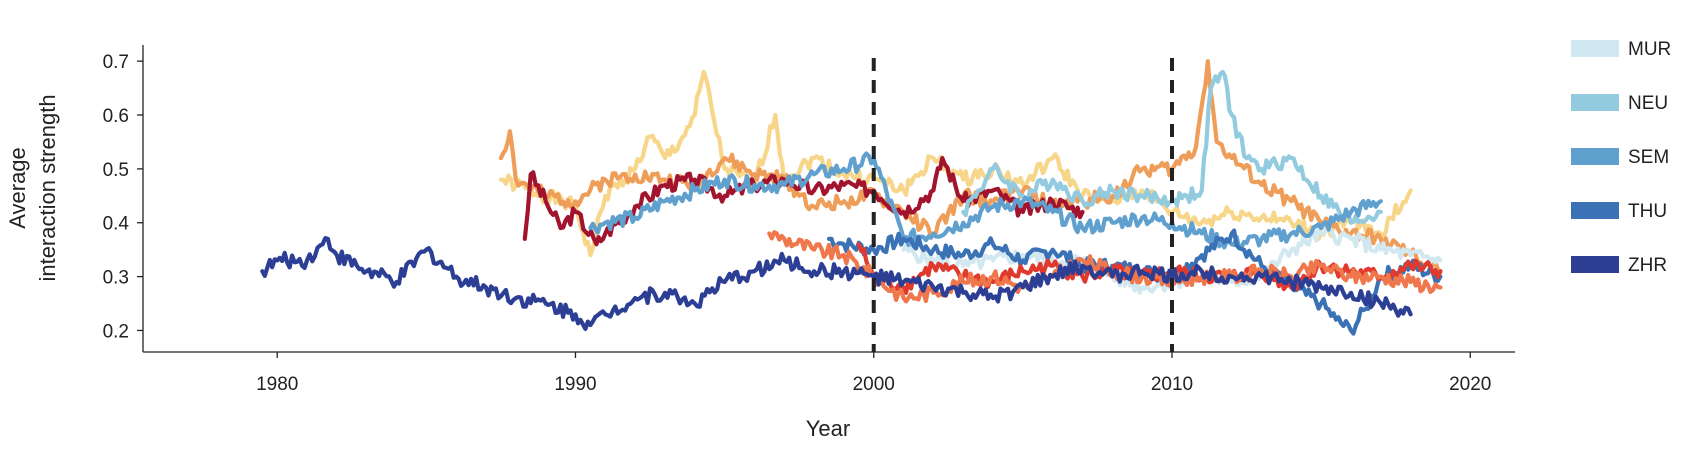 Image resolution: width=1683 pixels, height=452 pixels. What do you see at coordinates (17, 188) in the screenshot?
I see `y-axis-title-line-1: Average` at bounding box center [17, 188].